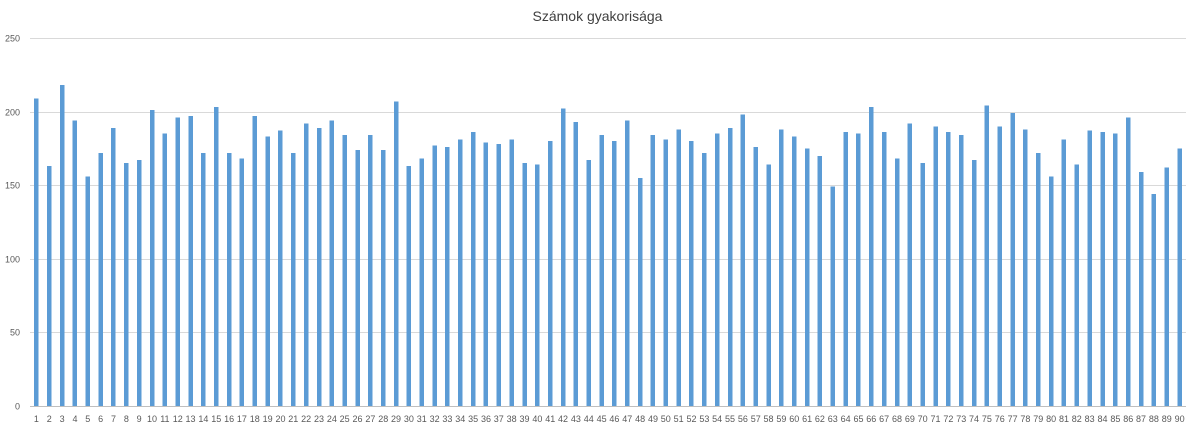 The height and width of the screenshot is (432, 1195). Describe the element at coordinates (435, 419) in the screenshot. I see `x-tick-label: 32` at that location.